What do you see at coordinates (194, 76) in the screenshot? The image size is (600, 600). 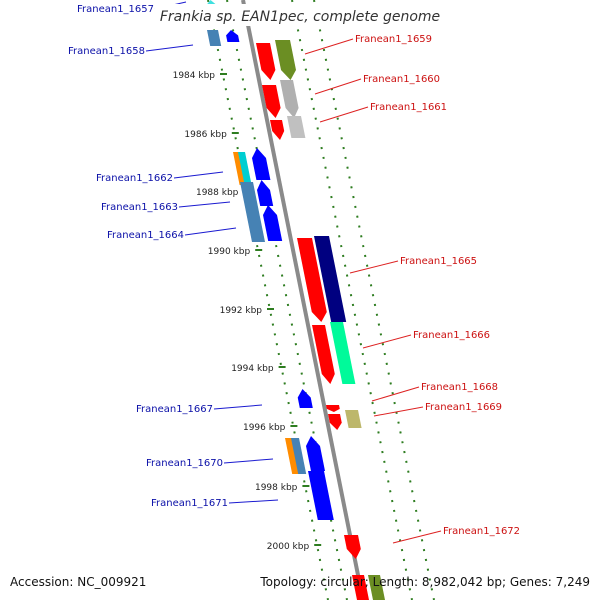 I see `tick-label: 1984 kbp` at bounding box center [194, 76].